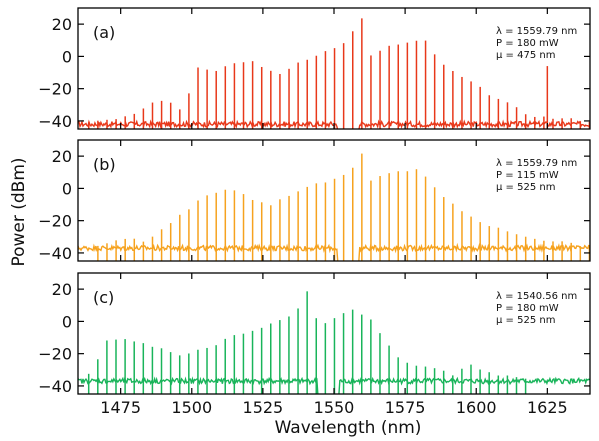 The height and width of the screenshot is (441, 599). I want to click on x-tick-label: 1500, so click(191, 407).